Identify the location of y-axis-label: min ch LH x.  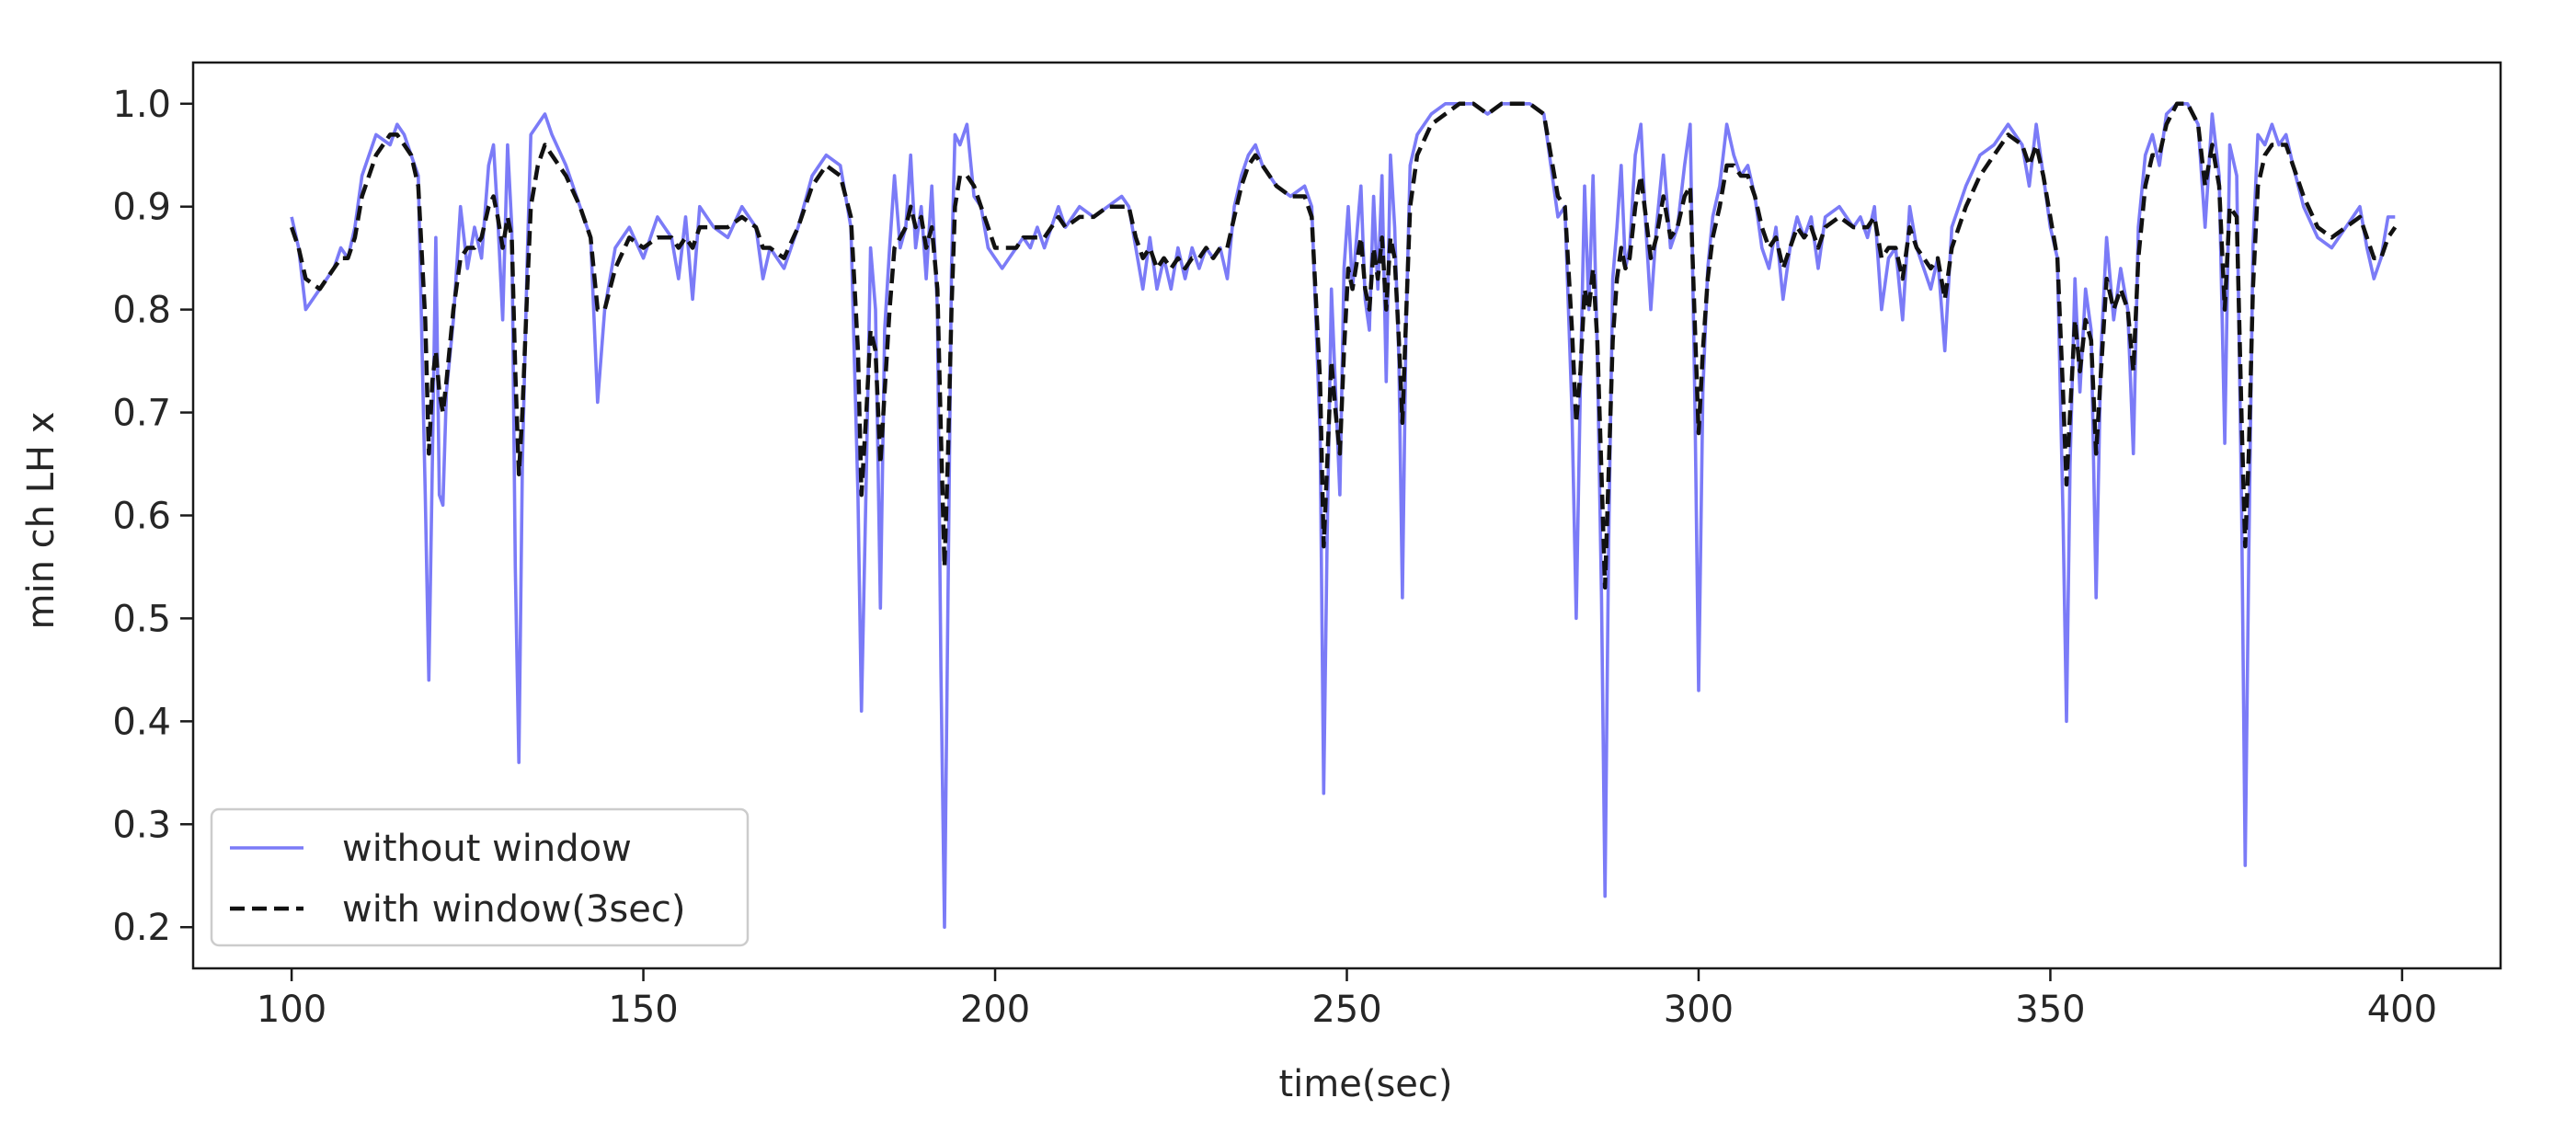
(41, 521).